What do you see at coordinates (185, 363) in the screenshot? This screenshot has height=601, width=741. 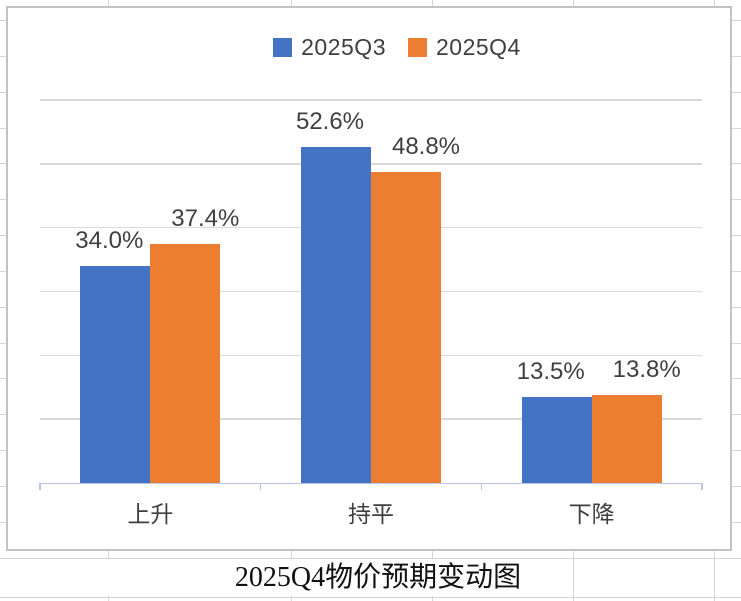 I see `bar-2025Q4-上升` at bounding box center [185, 363].